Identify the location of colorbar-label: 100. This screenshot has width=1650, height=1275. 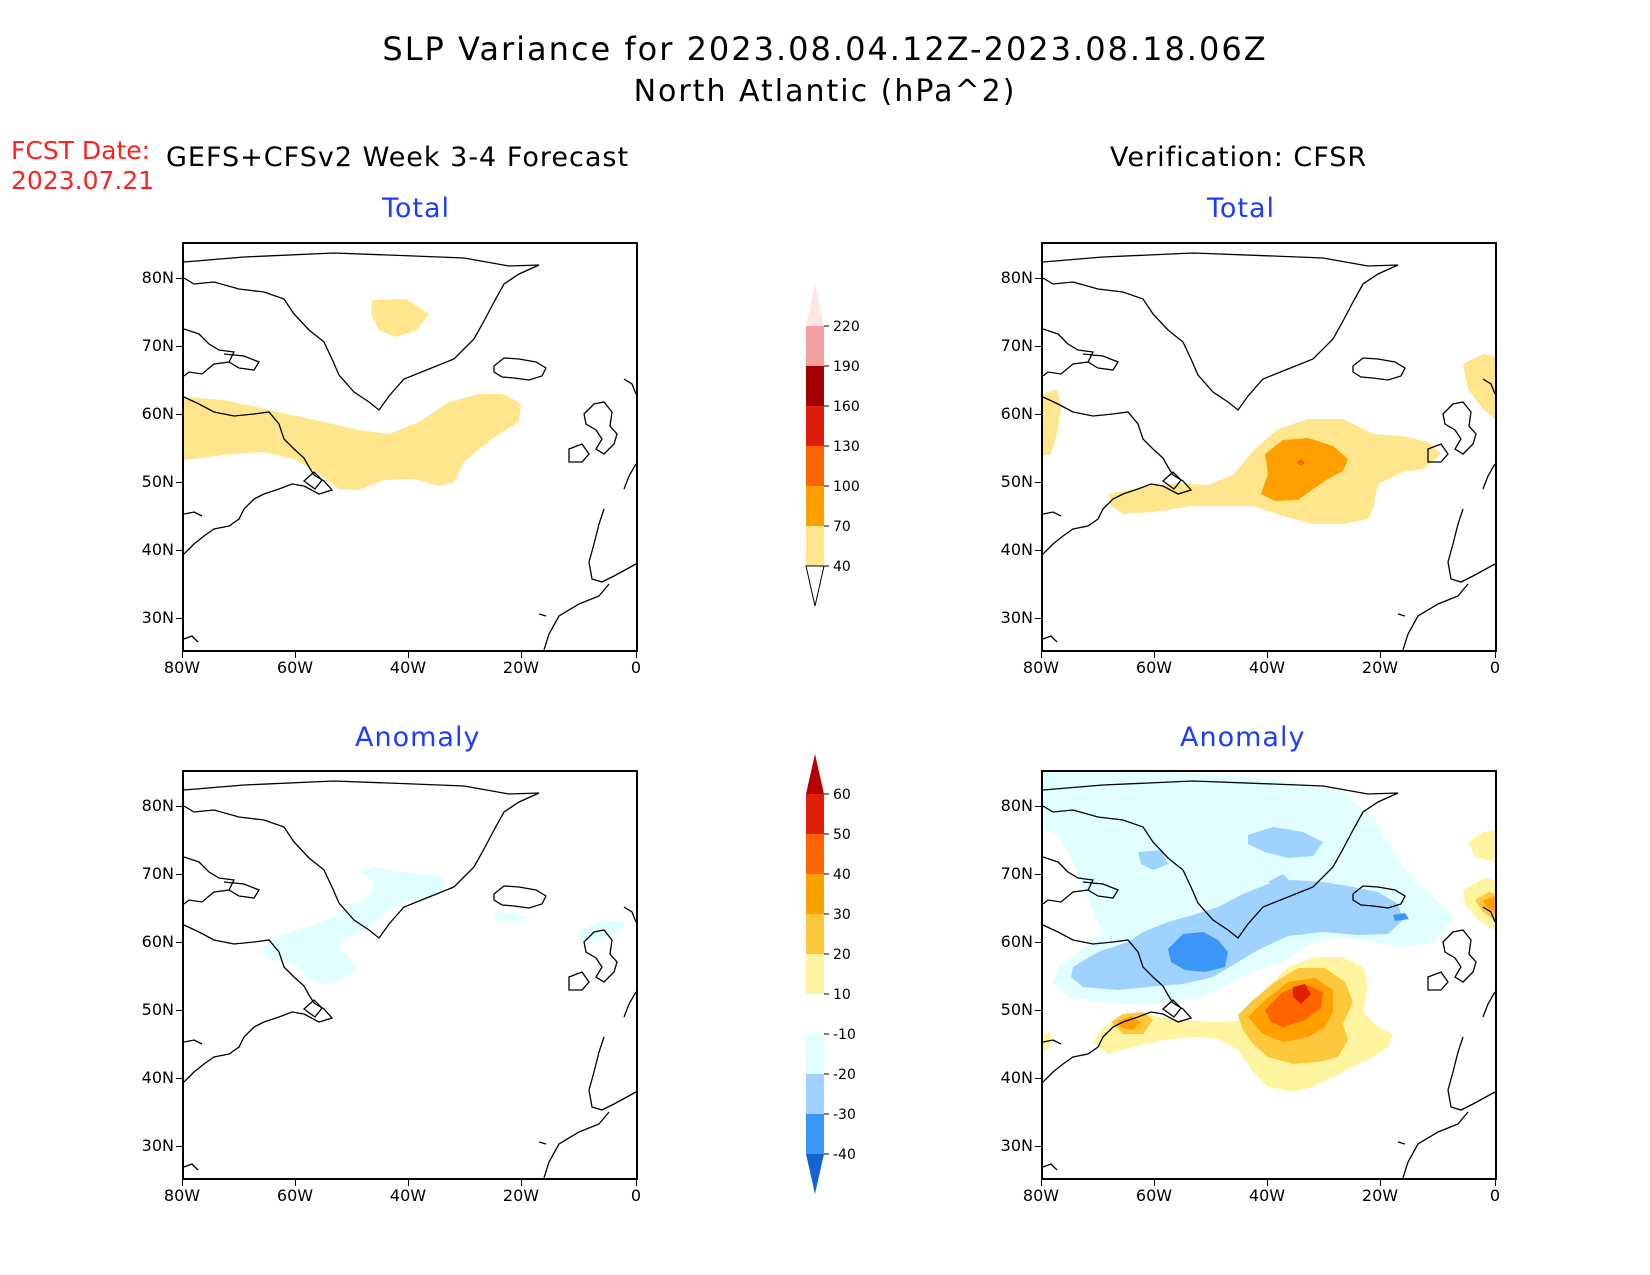
(846, 487).